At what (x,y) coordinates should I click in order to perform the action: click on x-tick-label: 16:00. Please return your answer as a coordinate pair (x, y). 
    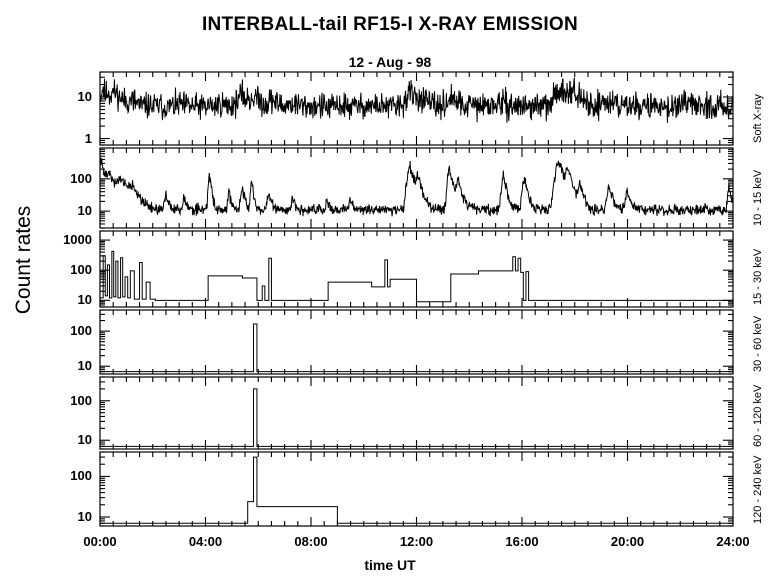
    Looking at the image, I should click on (522, 541).